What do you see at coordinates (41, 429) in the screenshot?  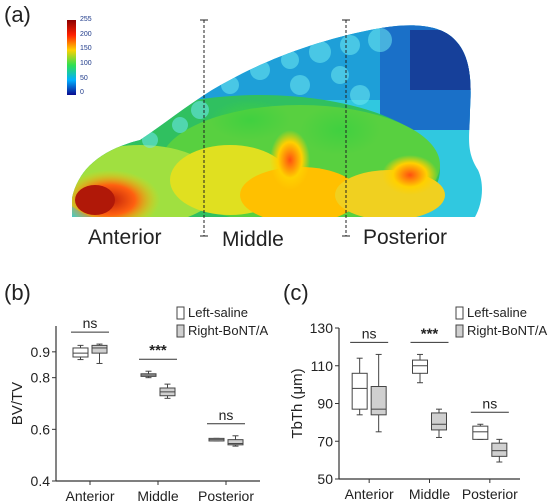 I see `y-tick-label-1: 0.6` at bounding box center [41, 429].